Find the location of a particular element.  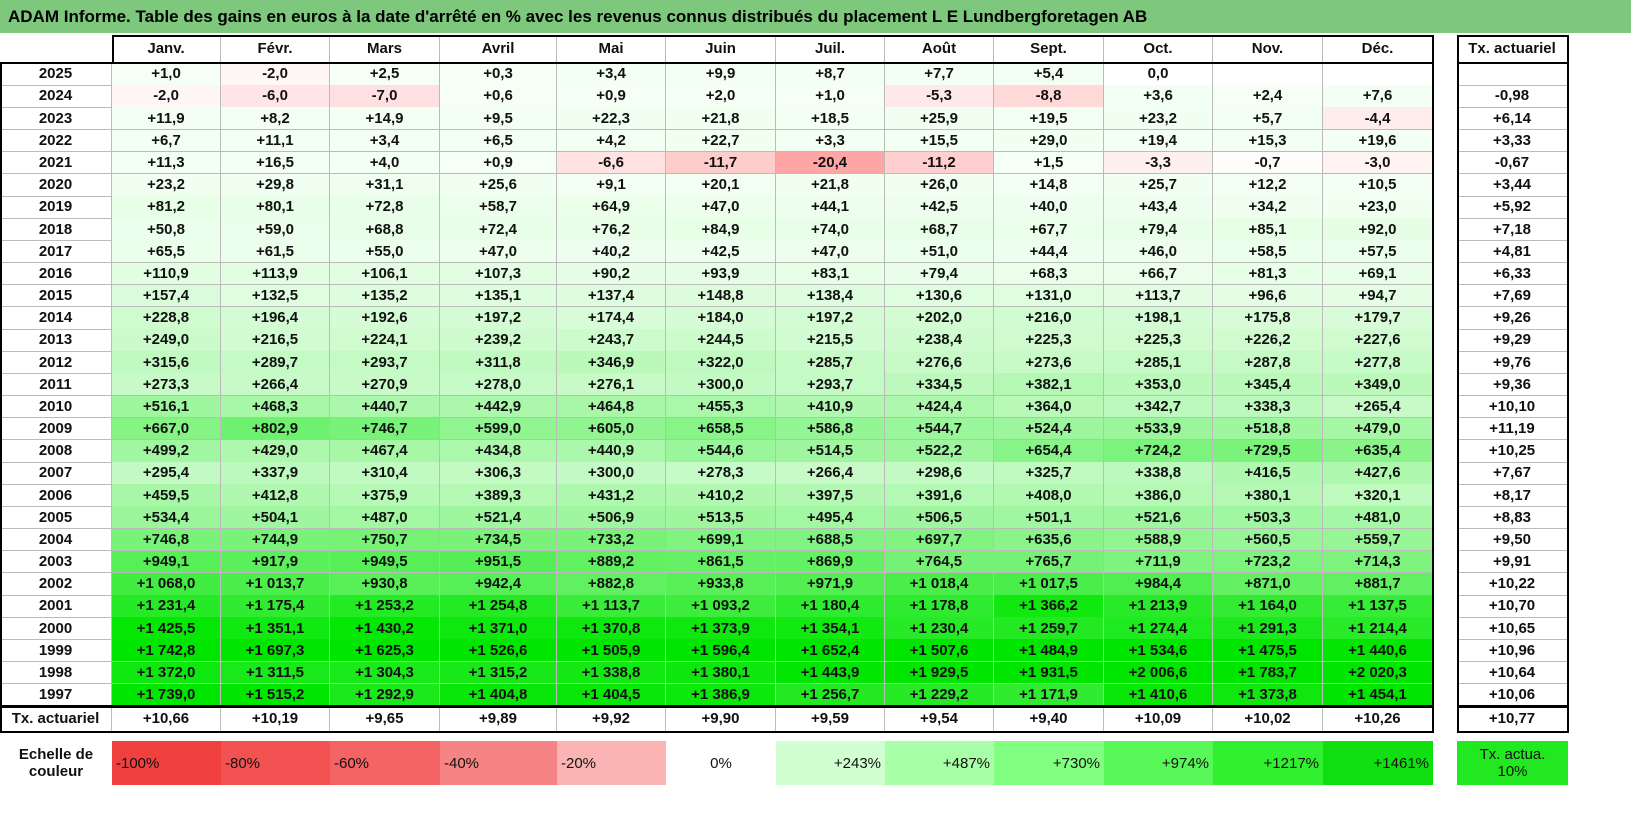

gain-cell: +442,9 is located at coordinates (498, 407).